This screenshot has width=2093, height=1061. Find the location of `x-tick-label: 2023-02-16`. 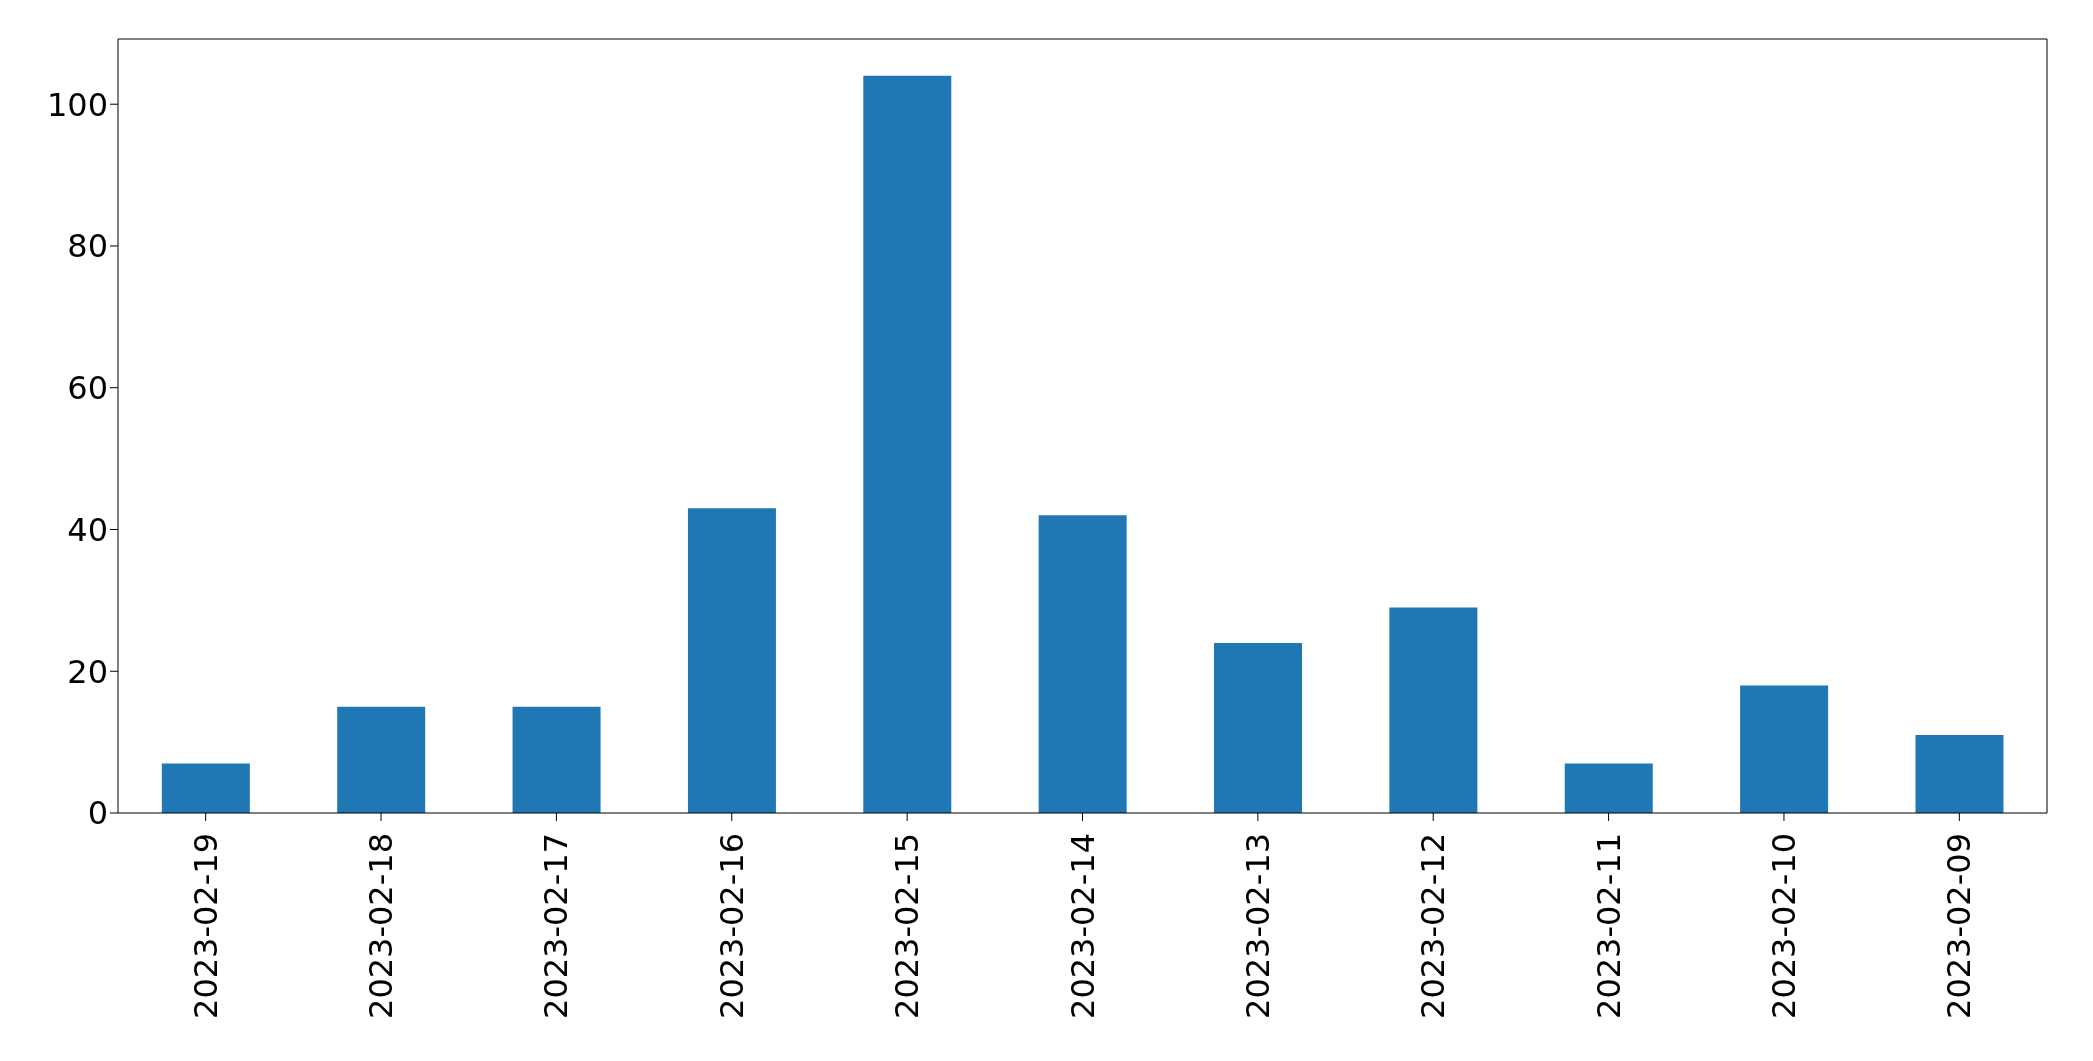

x-tick-label: 2023-02-16 is located at coordinates (731, 926).